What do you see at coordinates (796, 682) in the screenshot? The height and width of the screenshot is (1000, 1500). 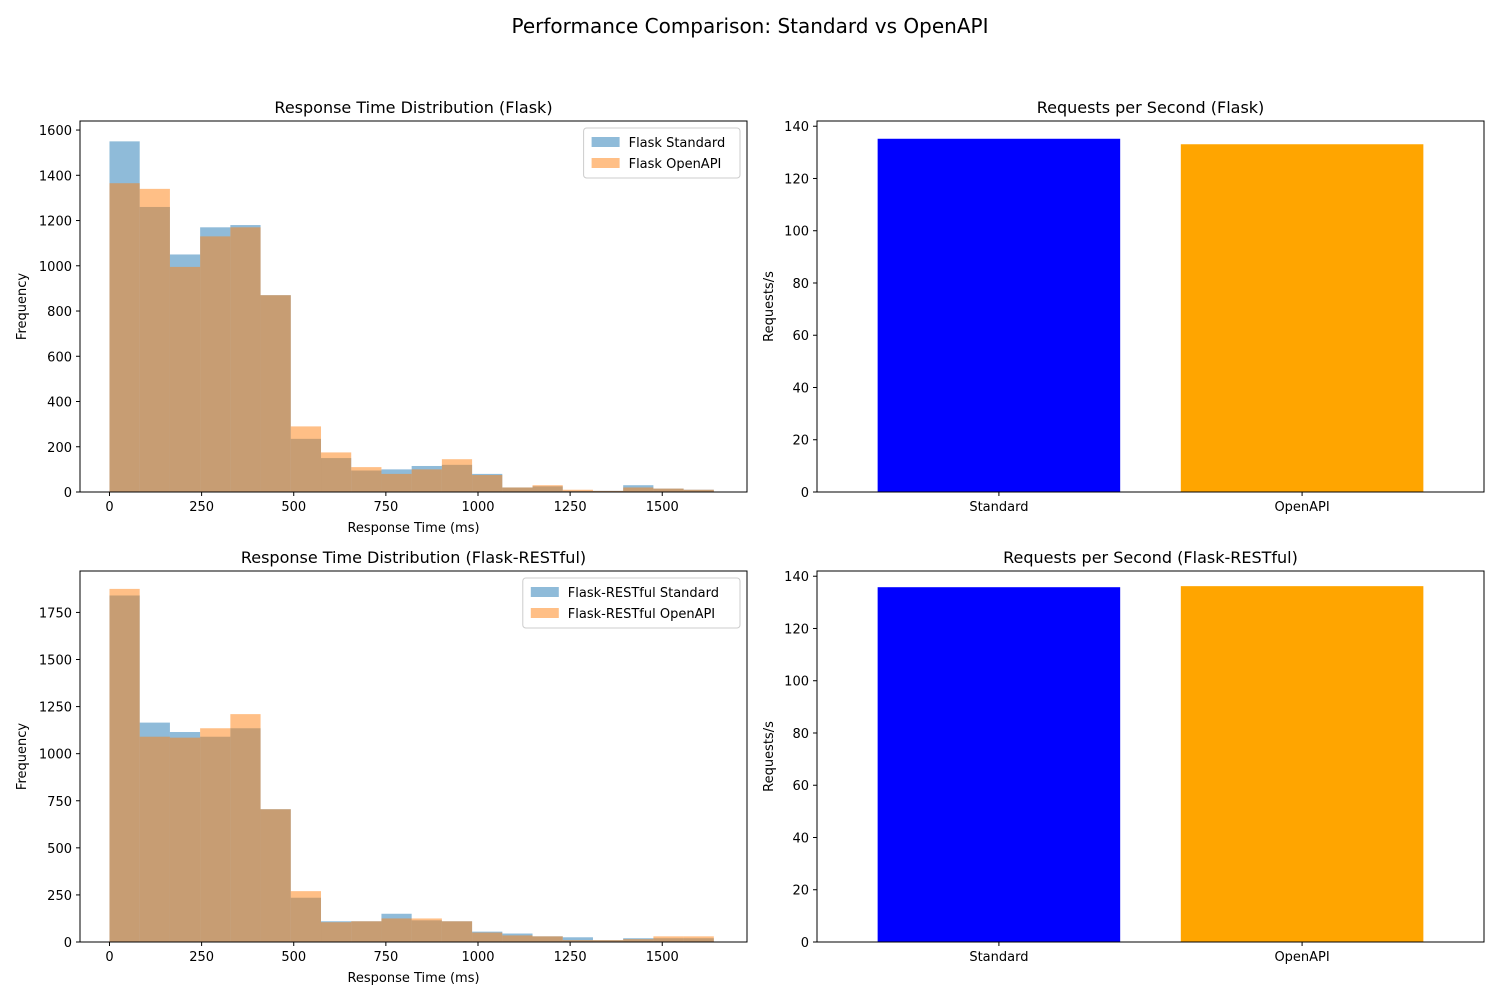 I see `y-tick-label: 100` at bounding box center [796, 682].